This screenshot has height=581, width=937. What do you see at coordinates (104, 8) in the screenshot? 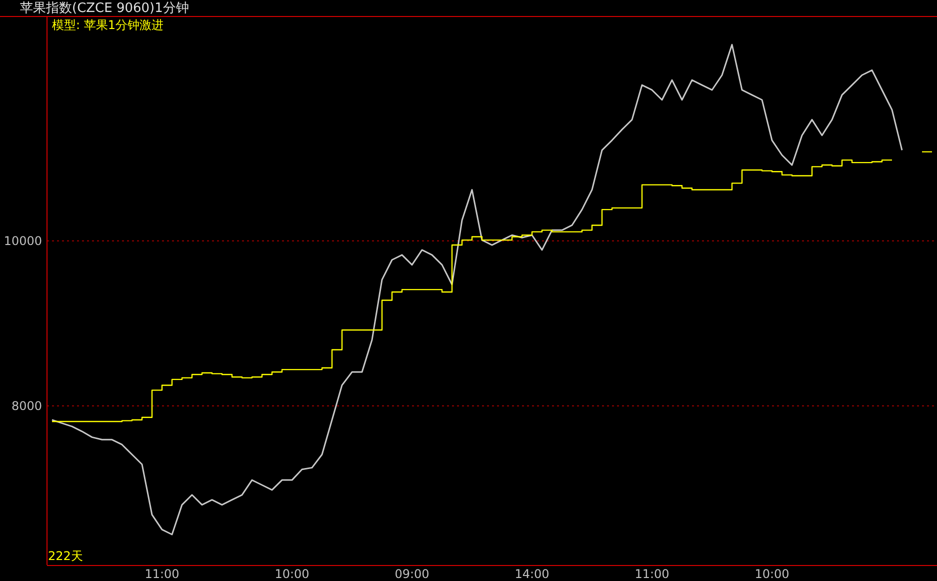
I see `chart-title: 苹果指数(CZCE 9060)1分钟` at bounding box center [104, 8].